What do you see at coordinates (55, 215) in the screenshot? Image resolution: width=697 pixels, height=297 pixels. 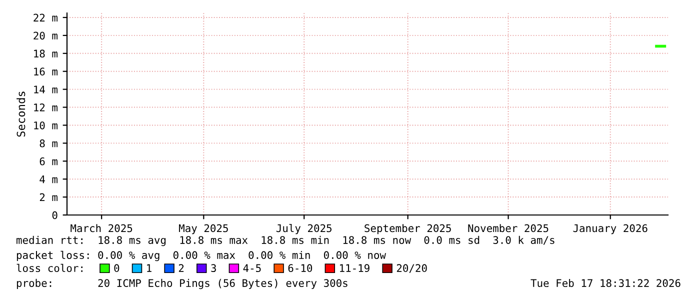 I see `y-tick-label: 0` at bounding box center [55, 215].